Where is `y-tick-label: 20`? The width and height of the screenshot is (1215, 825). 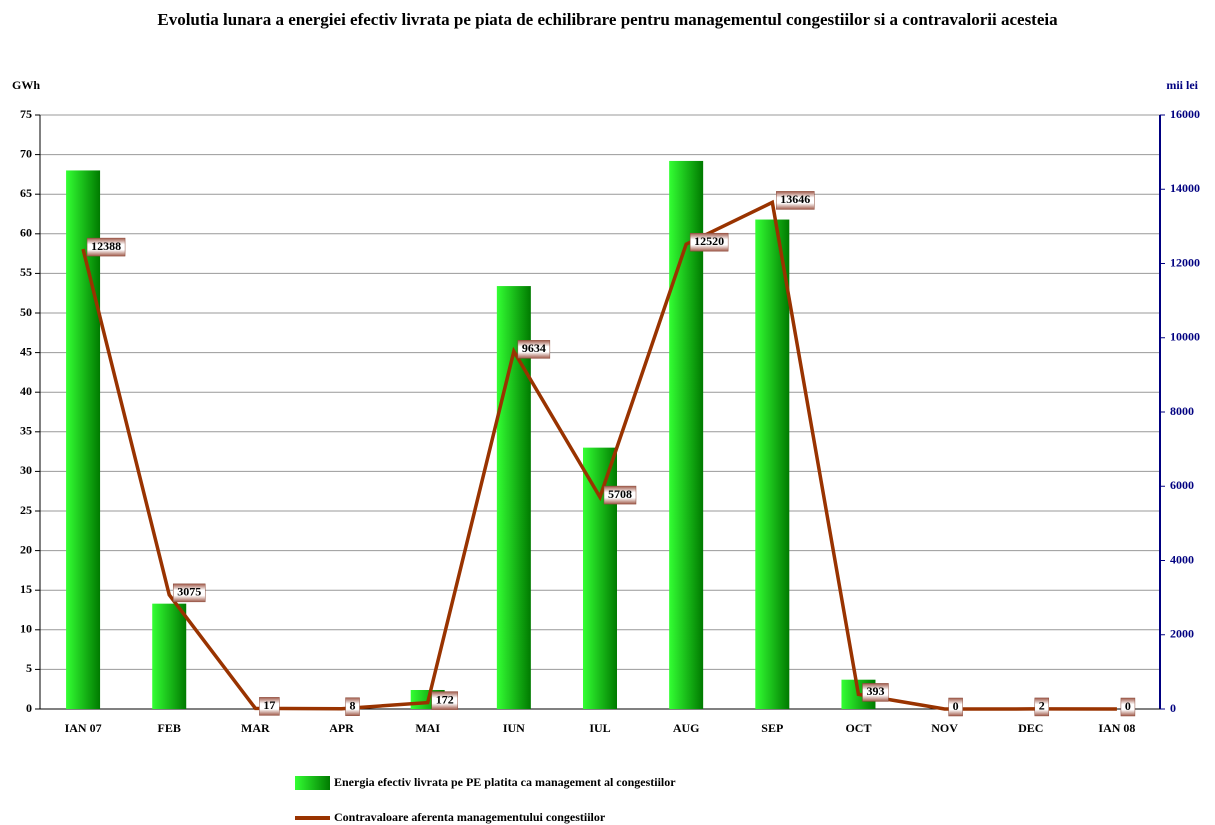
y-tick-label: 20 is located at coordinates (26, 549).